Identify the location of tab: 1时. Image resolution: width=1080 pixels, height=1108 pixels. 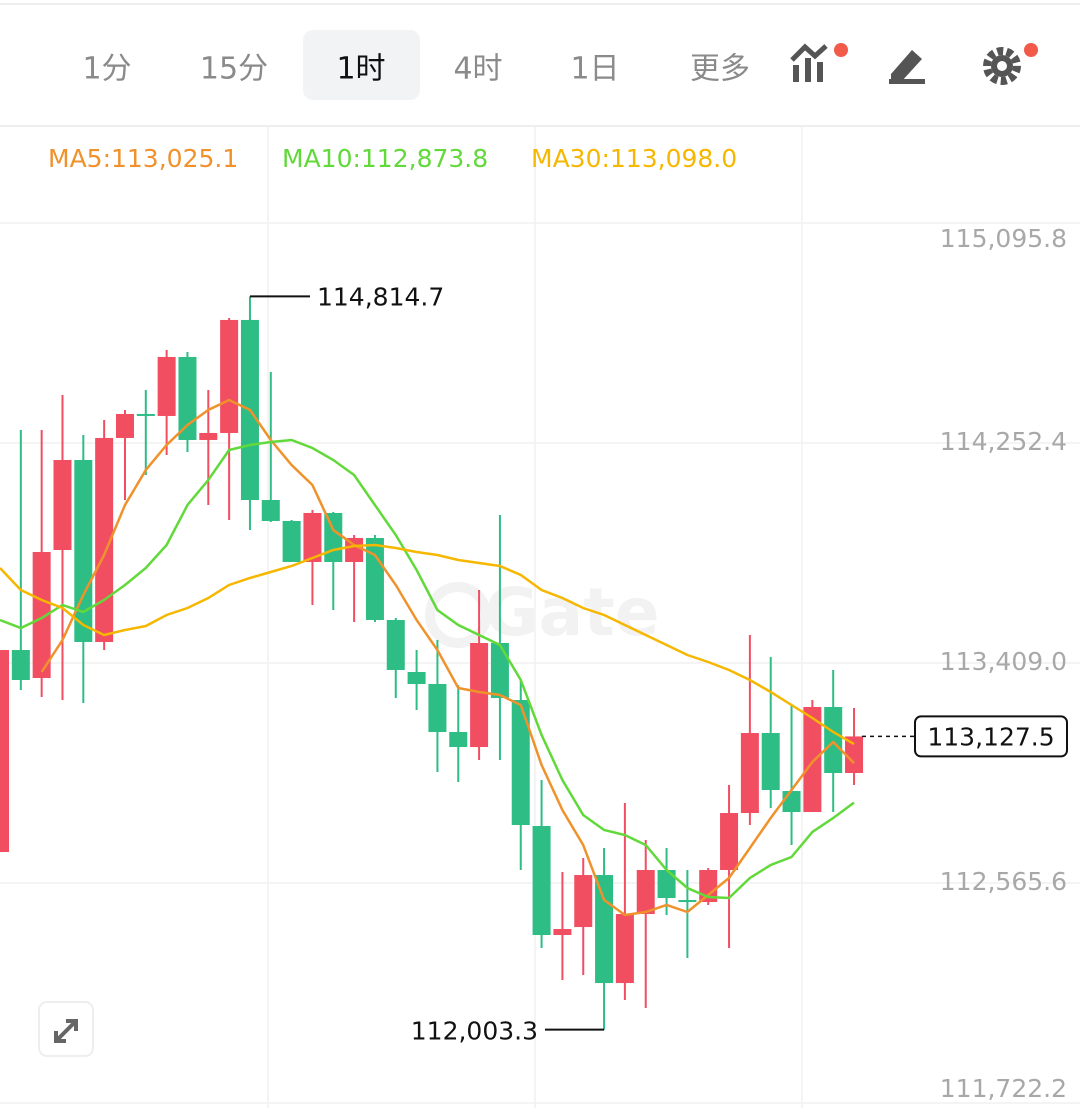
(360, 69).